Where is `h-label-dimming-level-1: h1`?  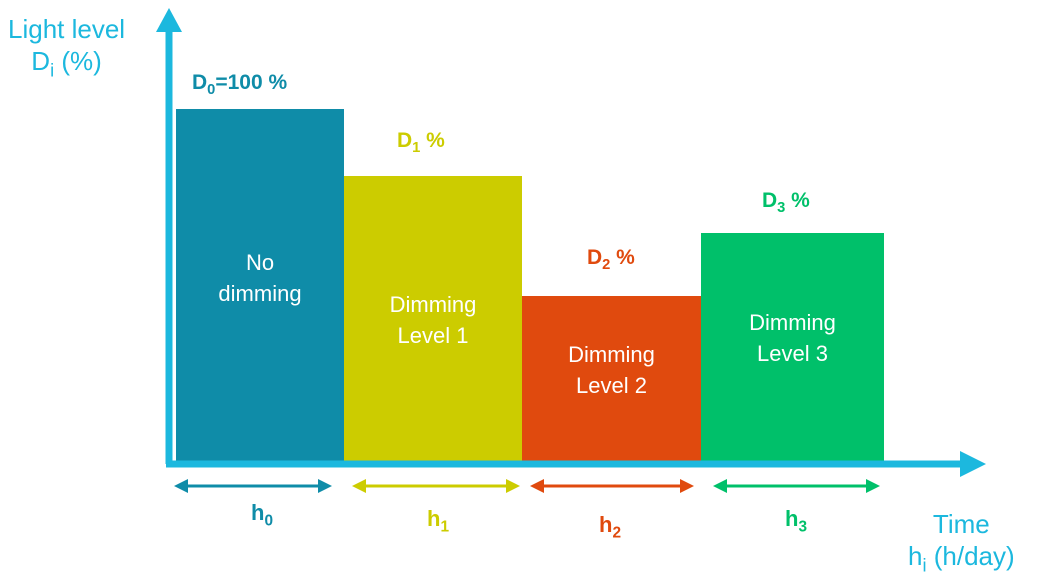
h-label-dimming-level-1: h1 is located at coordinates (437, 521).